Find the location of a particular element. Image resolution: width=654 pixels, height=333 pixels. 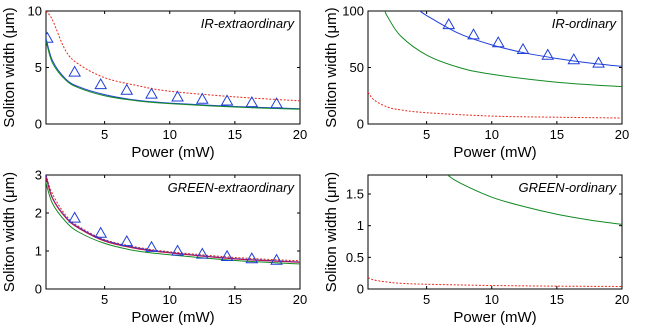

y-tick-label: 0.5 is located at coordinates (355, 257).